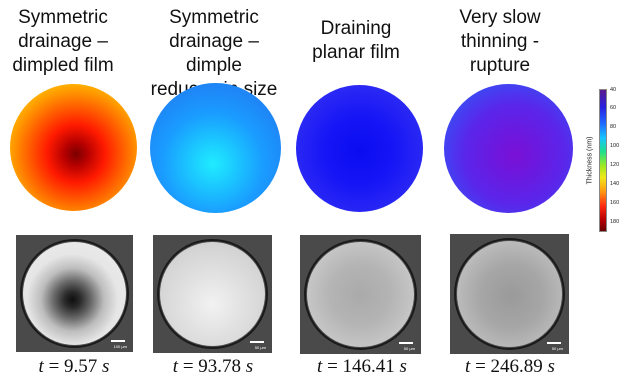 Image resolution: width=628 pixels, height=381 pixels. What do you see at coordinates (615, 203) in the screenshot?
I see `colorbar-tick: 160` at bounding box center [615, 203].